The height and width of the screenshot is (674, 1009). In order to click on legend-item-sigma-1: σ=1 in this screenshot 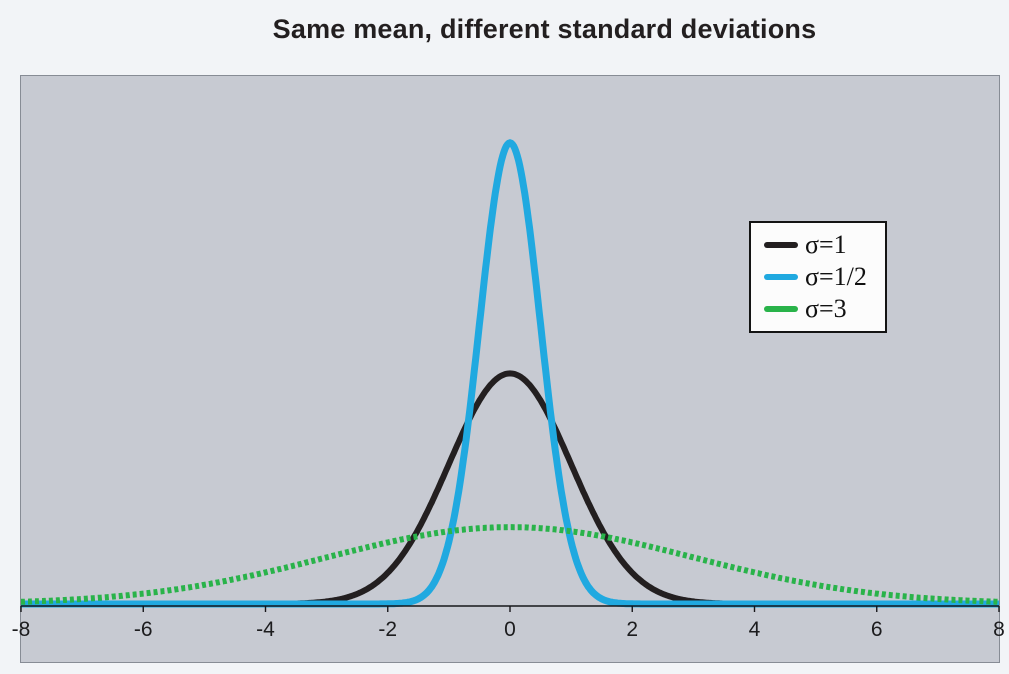, I will do `click(824, 245)`.